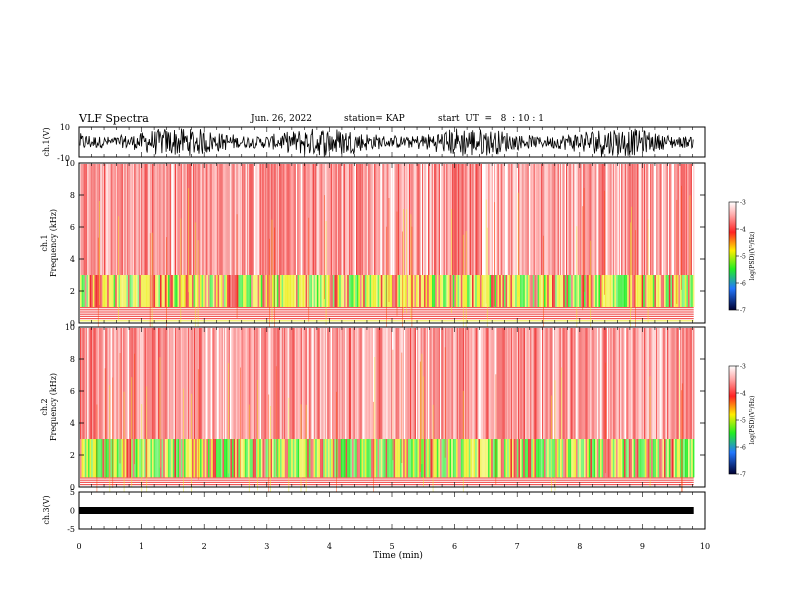 Image resolution: width=792 pixels, height=612 pixels. I want to click on xtick-label: 0, so click(78, 546).